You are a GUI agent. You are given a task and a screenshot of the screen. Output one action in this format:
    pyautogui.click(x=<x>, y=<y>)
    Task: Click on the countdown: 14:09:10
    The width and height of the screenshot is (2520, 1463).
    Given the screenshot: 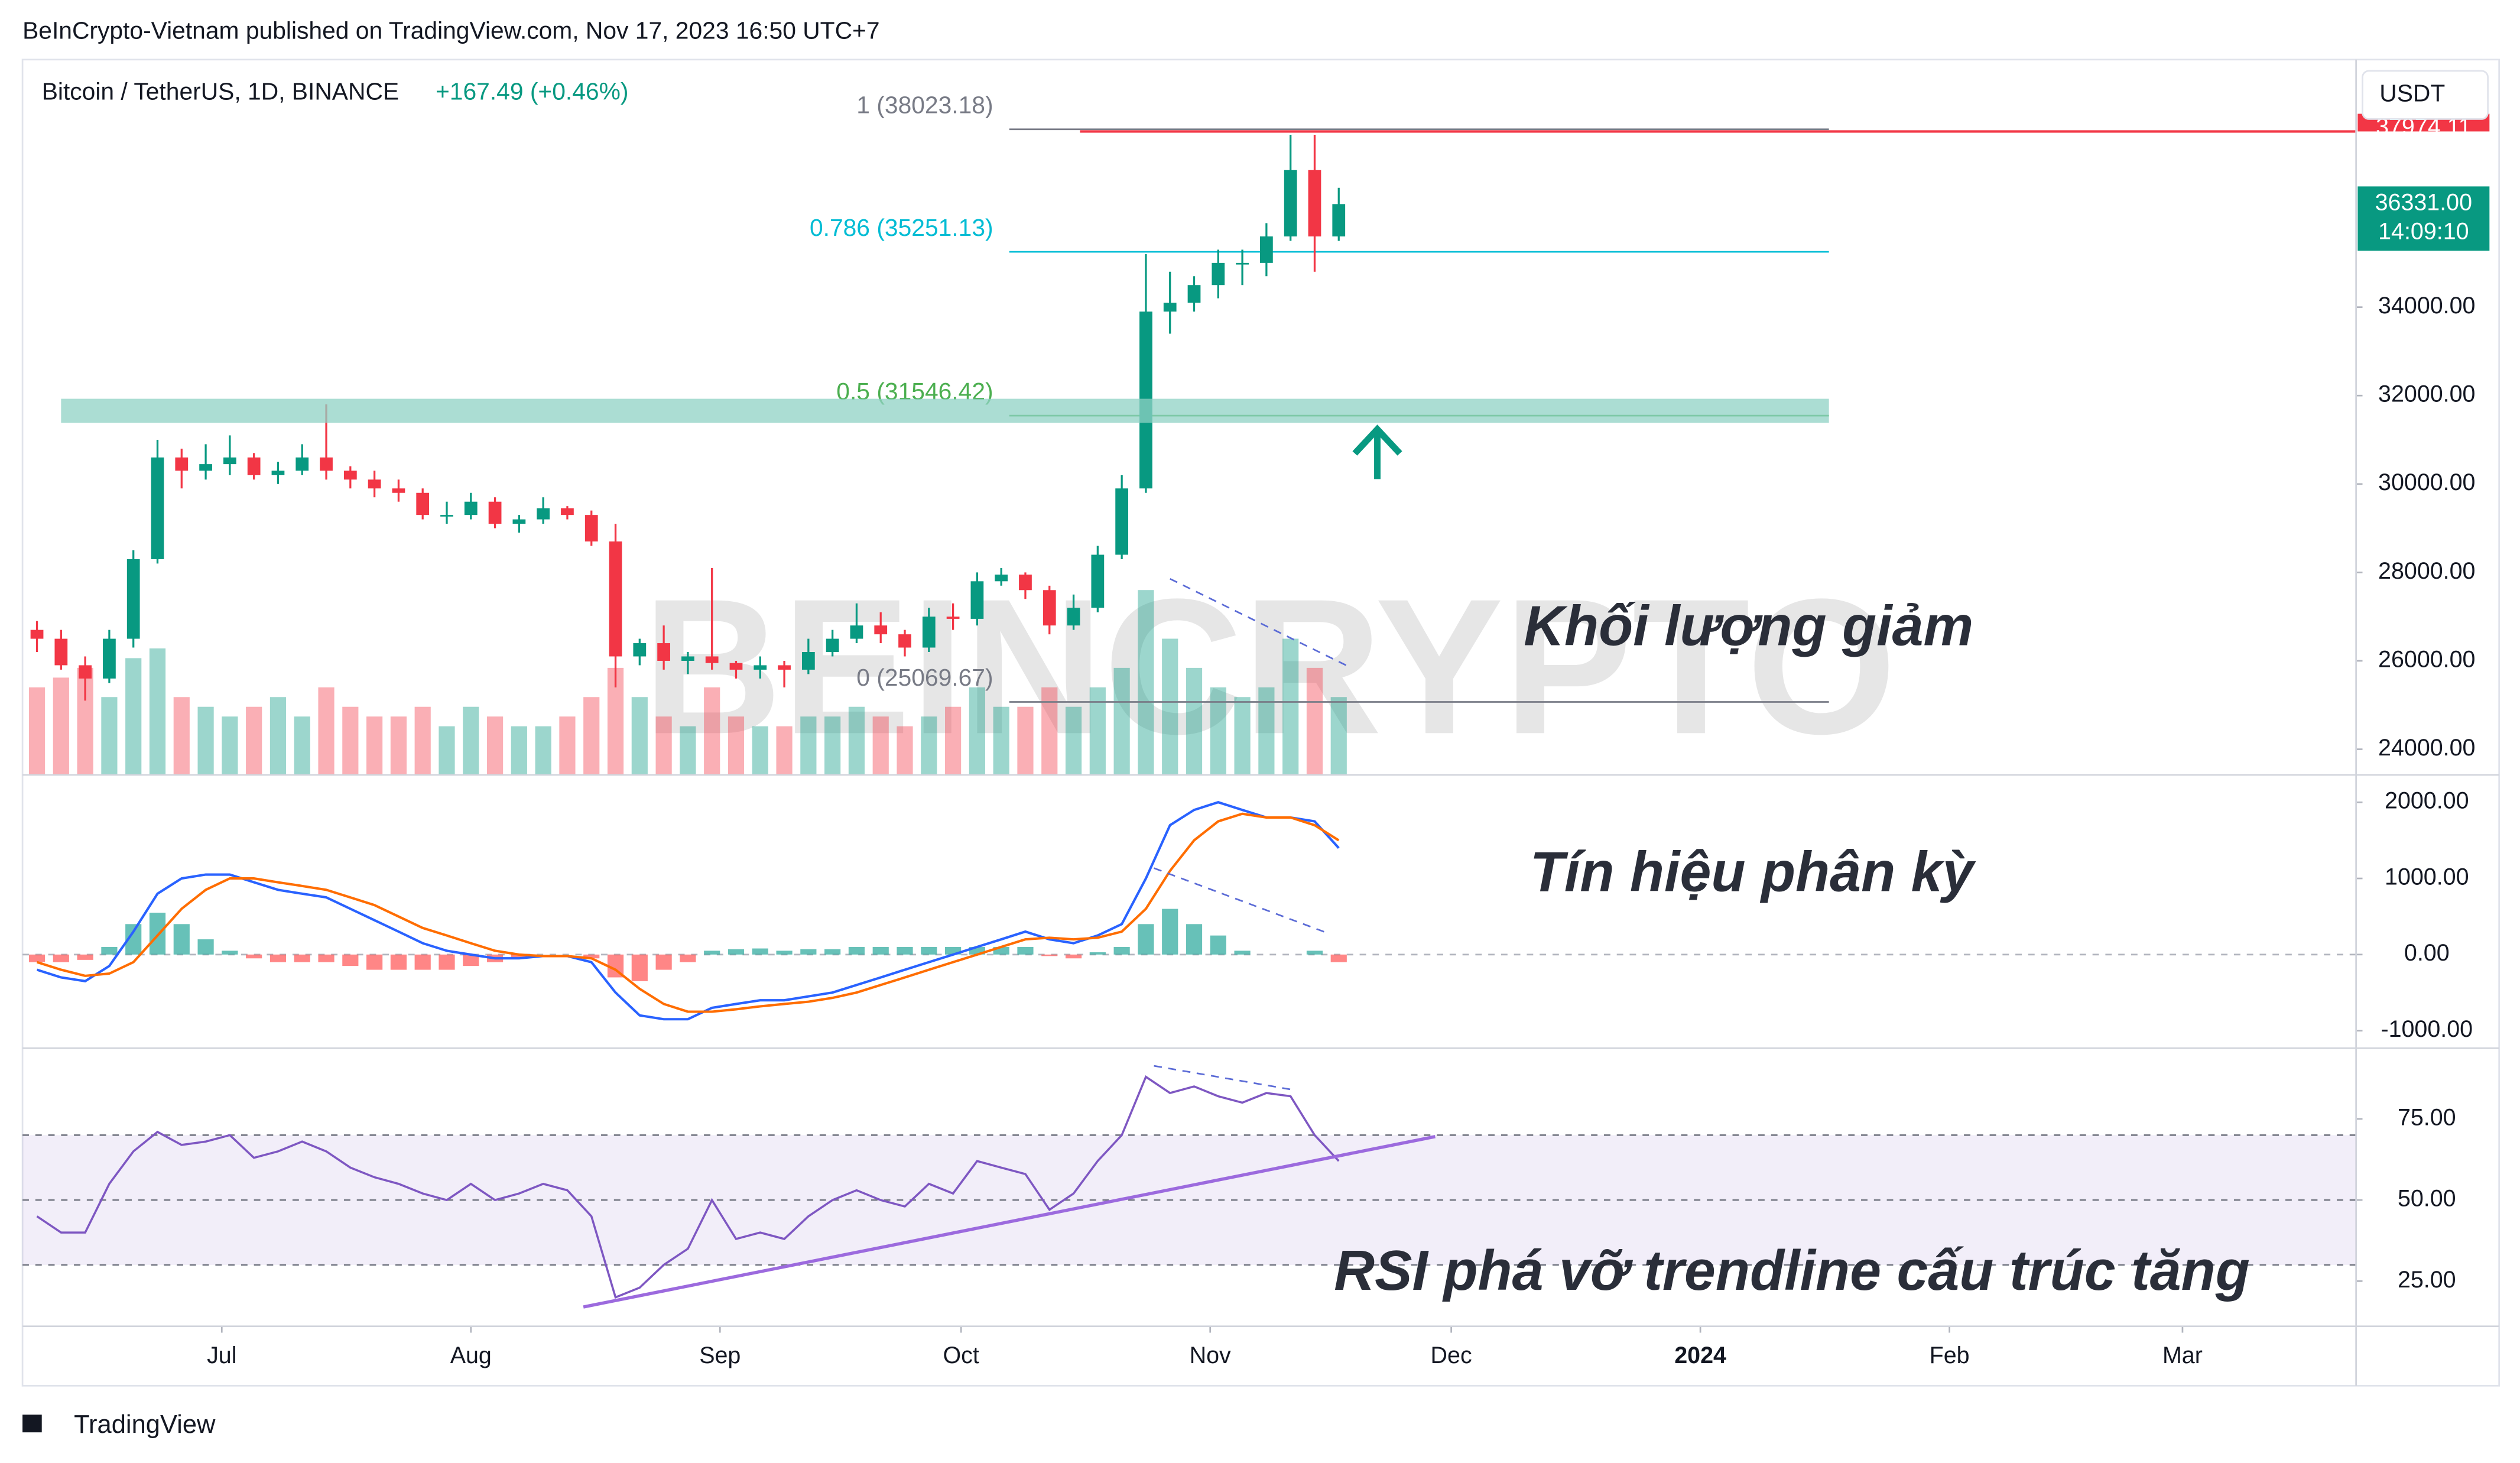 What is the action you would take?
    pyautogui.click(x=2423, y=232)
    